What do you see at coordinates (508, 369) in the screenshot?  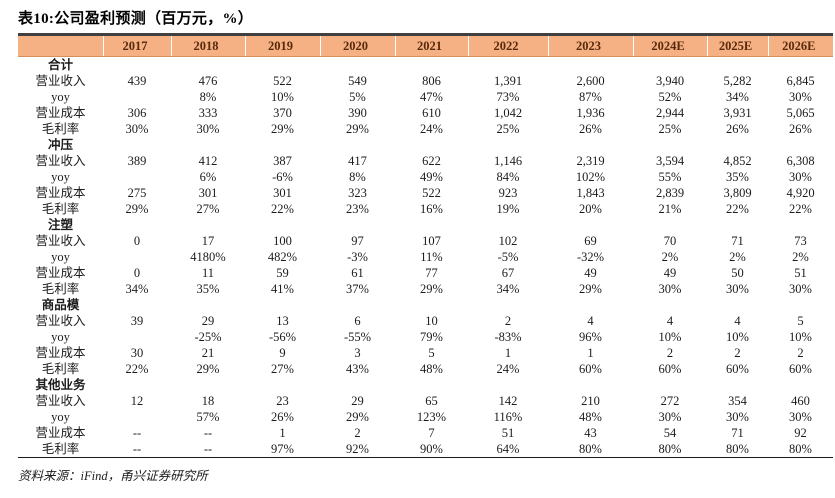 I see `value-cell: 24%` at bounding box center [508, 369].